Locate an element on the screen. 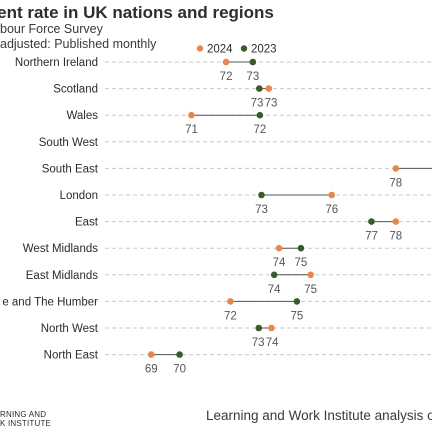 This screenshot has height=432, width=432. category-label-e-and-the-humber: e and The Humber is located at coordinates (50, 302).